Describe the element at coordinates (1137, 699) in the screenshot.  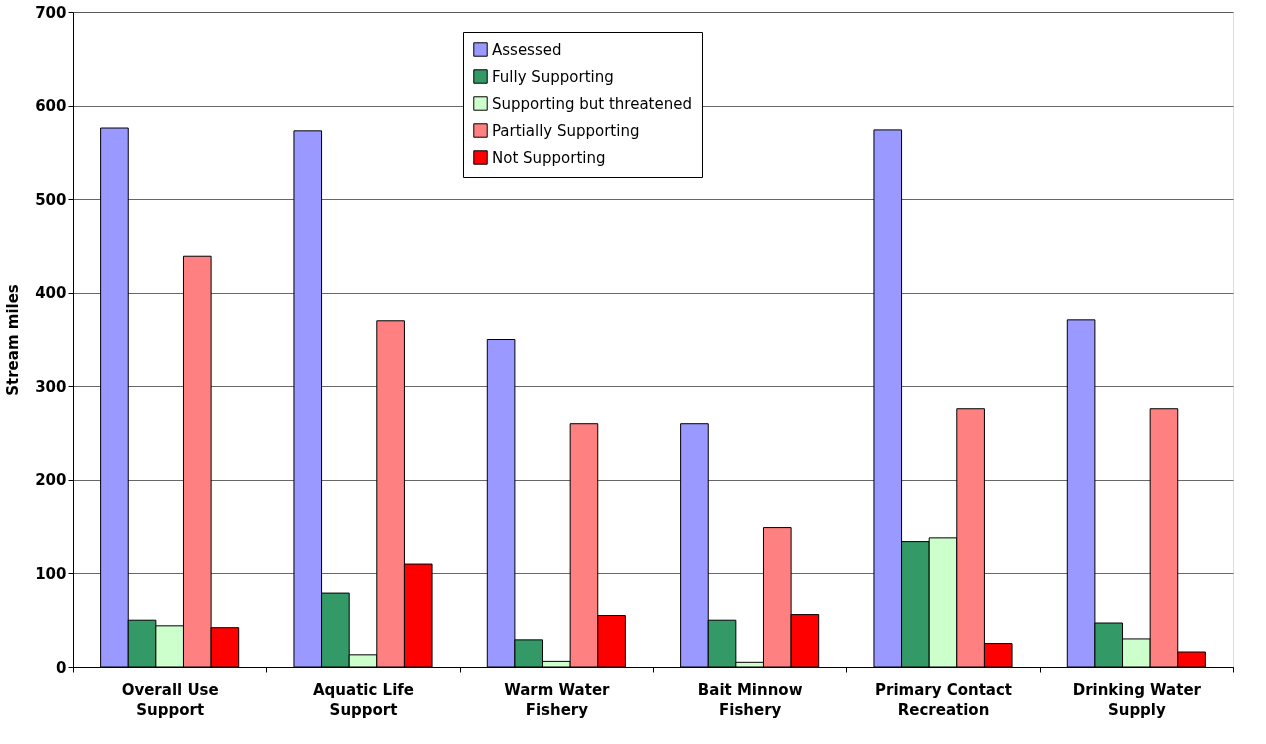
I see `x-tick-label: Drinking Water Supply` at that location.